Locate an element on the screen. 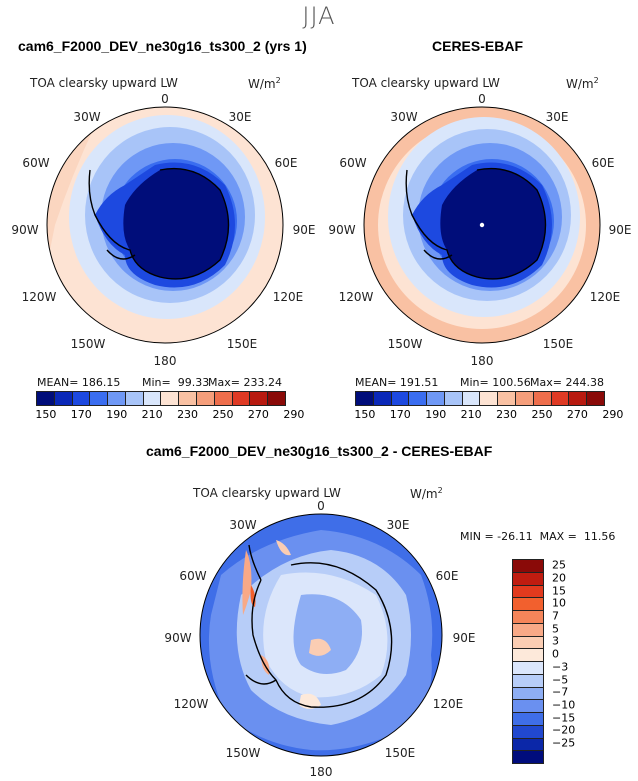  diff-antarctica-coastline is located at coordinates (319, 626).